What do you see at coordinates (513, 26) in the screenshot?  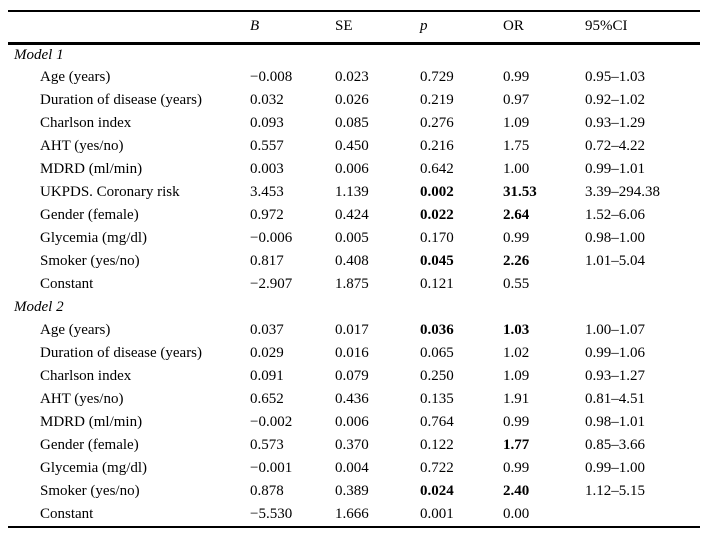 I see `column-header-or: OR` at bounding box center [513, 26].